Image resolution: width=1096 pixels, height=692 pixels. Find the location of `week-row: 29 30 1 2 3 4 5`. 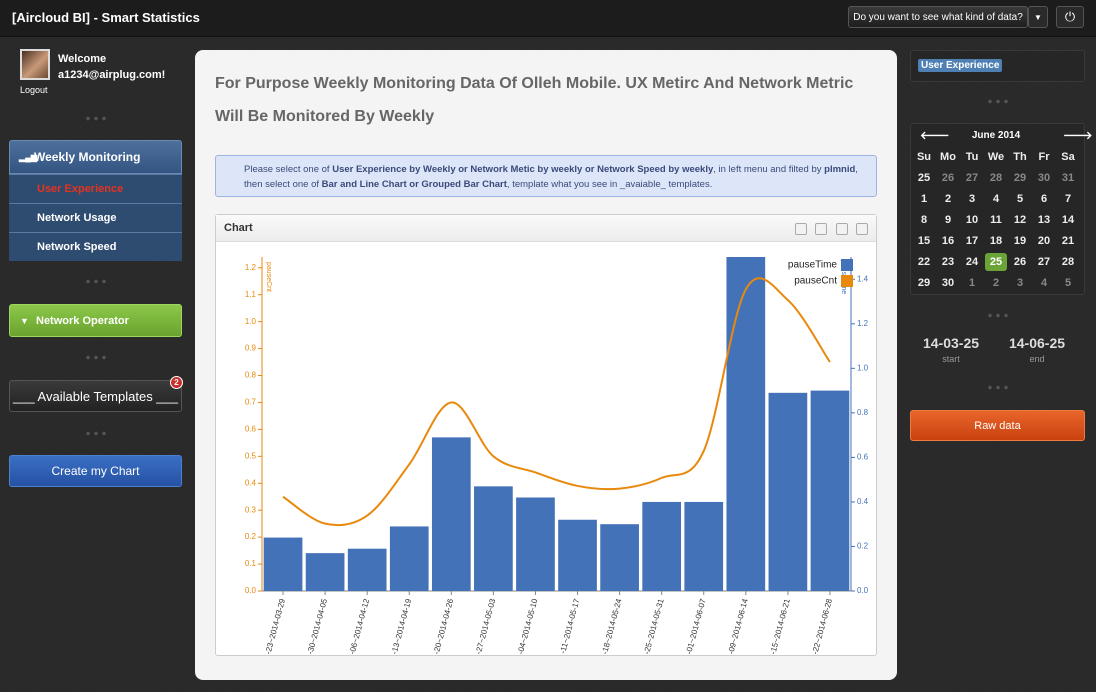

week-row: 29 30 1 2 3 4 5 is located at coordinates (996, 282).